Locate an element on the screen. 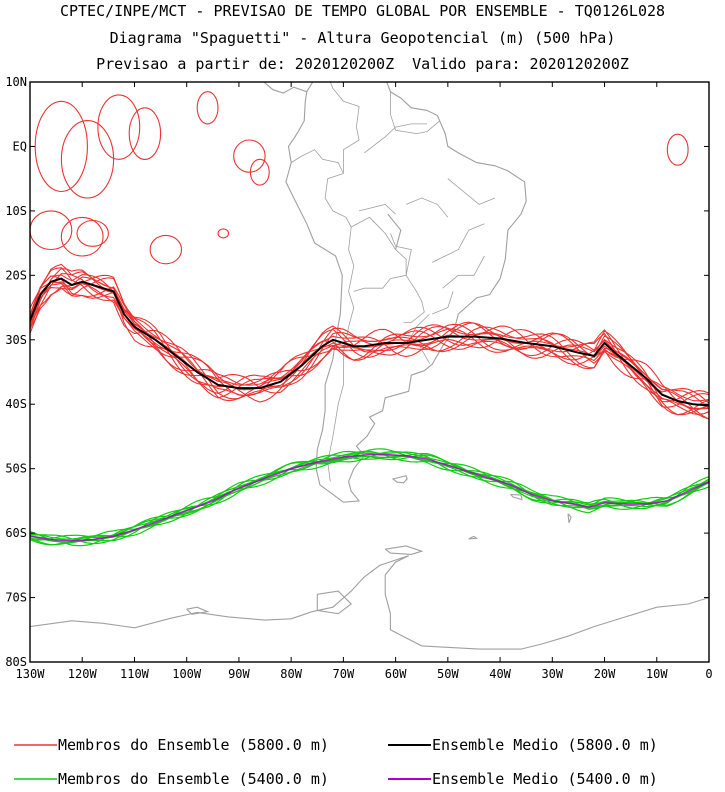  x-tick-label: 100W is located at coordinates (187, 674).